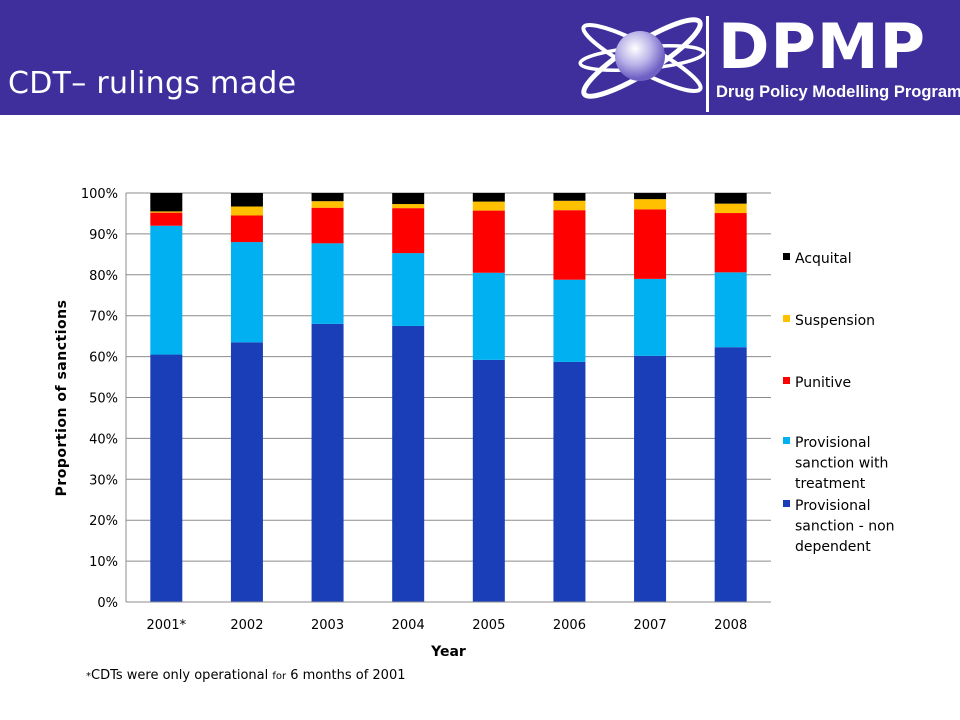 Image resolution: width=960 pixels, height=720 pixels. Describe the element at coordinates (650, 625) in the screenshot. I see `x-tick-label: 2007` at that location.